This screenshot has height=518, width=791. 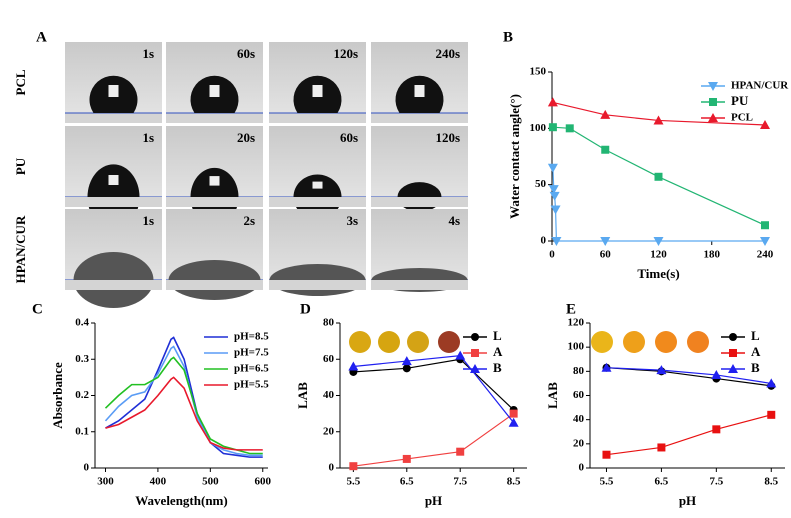 I want to click on x-tick-label: 500, so click(x=210, y=482).